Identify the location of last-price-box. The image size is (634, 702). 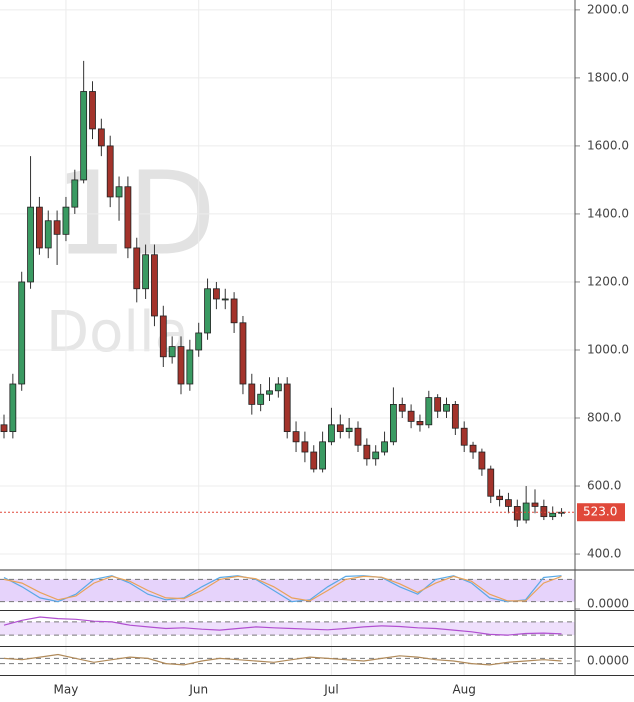
(601, 512).